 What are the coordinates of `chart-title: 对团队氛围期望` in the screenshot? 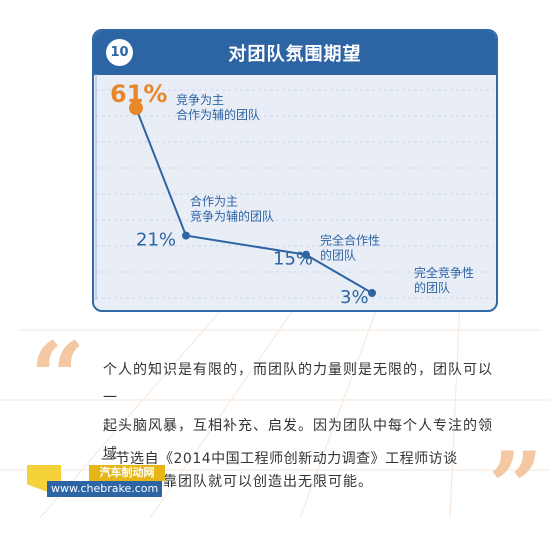 It's located at (295, 54).